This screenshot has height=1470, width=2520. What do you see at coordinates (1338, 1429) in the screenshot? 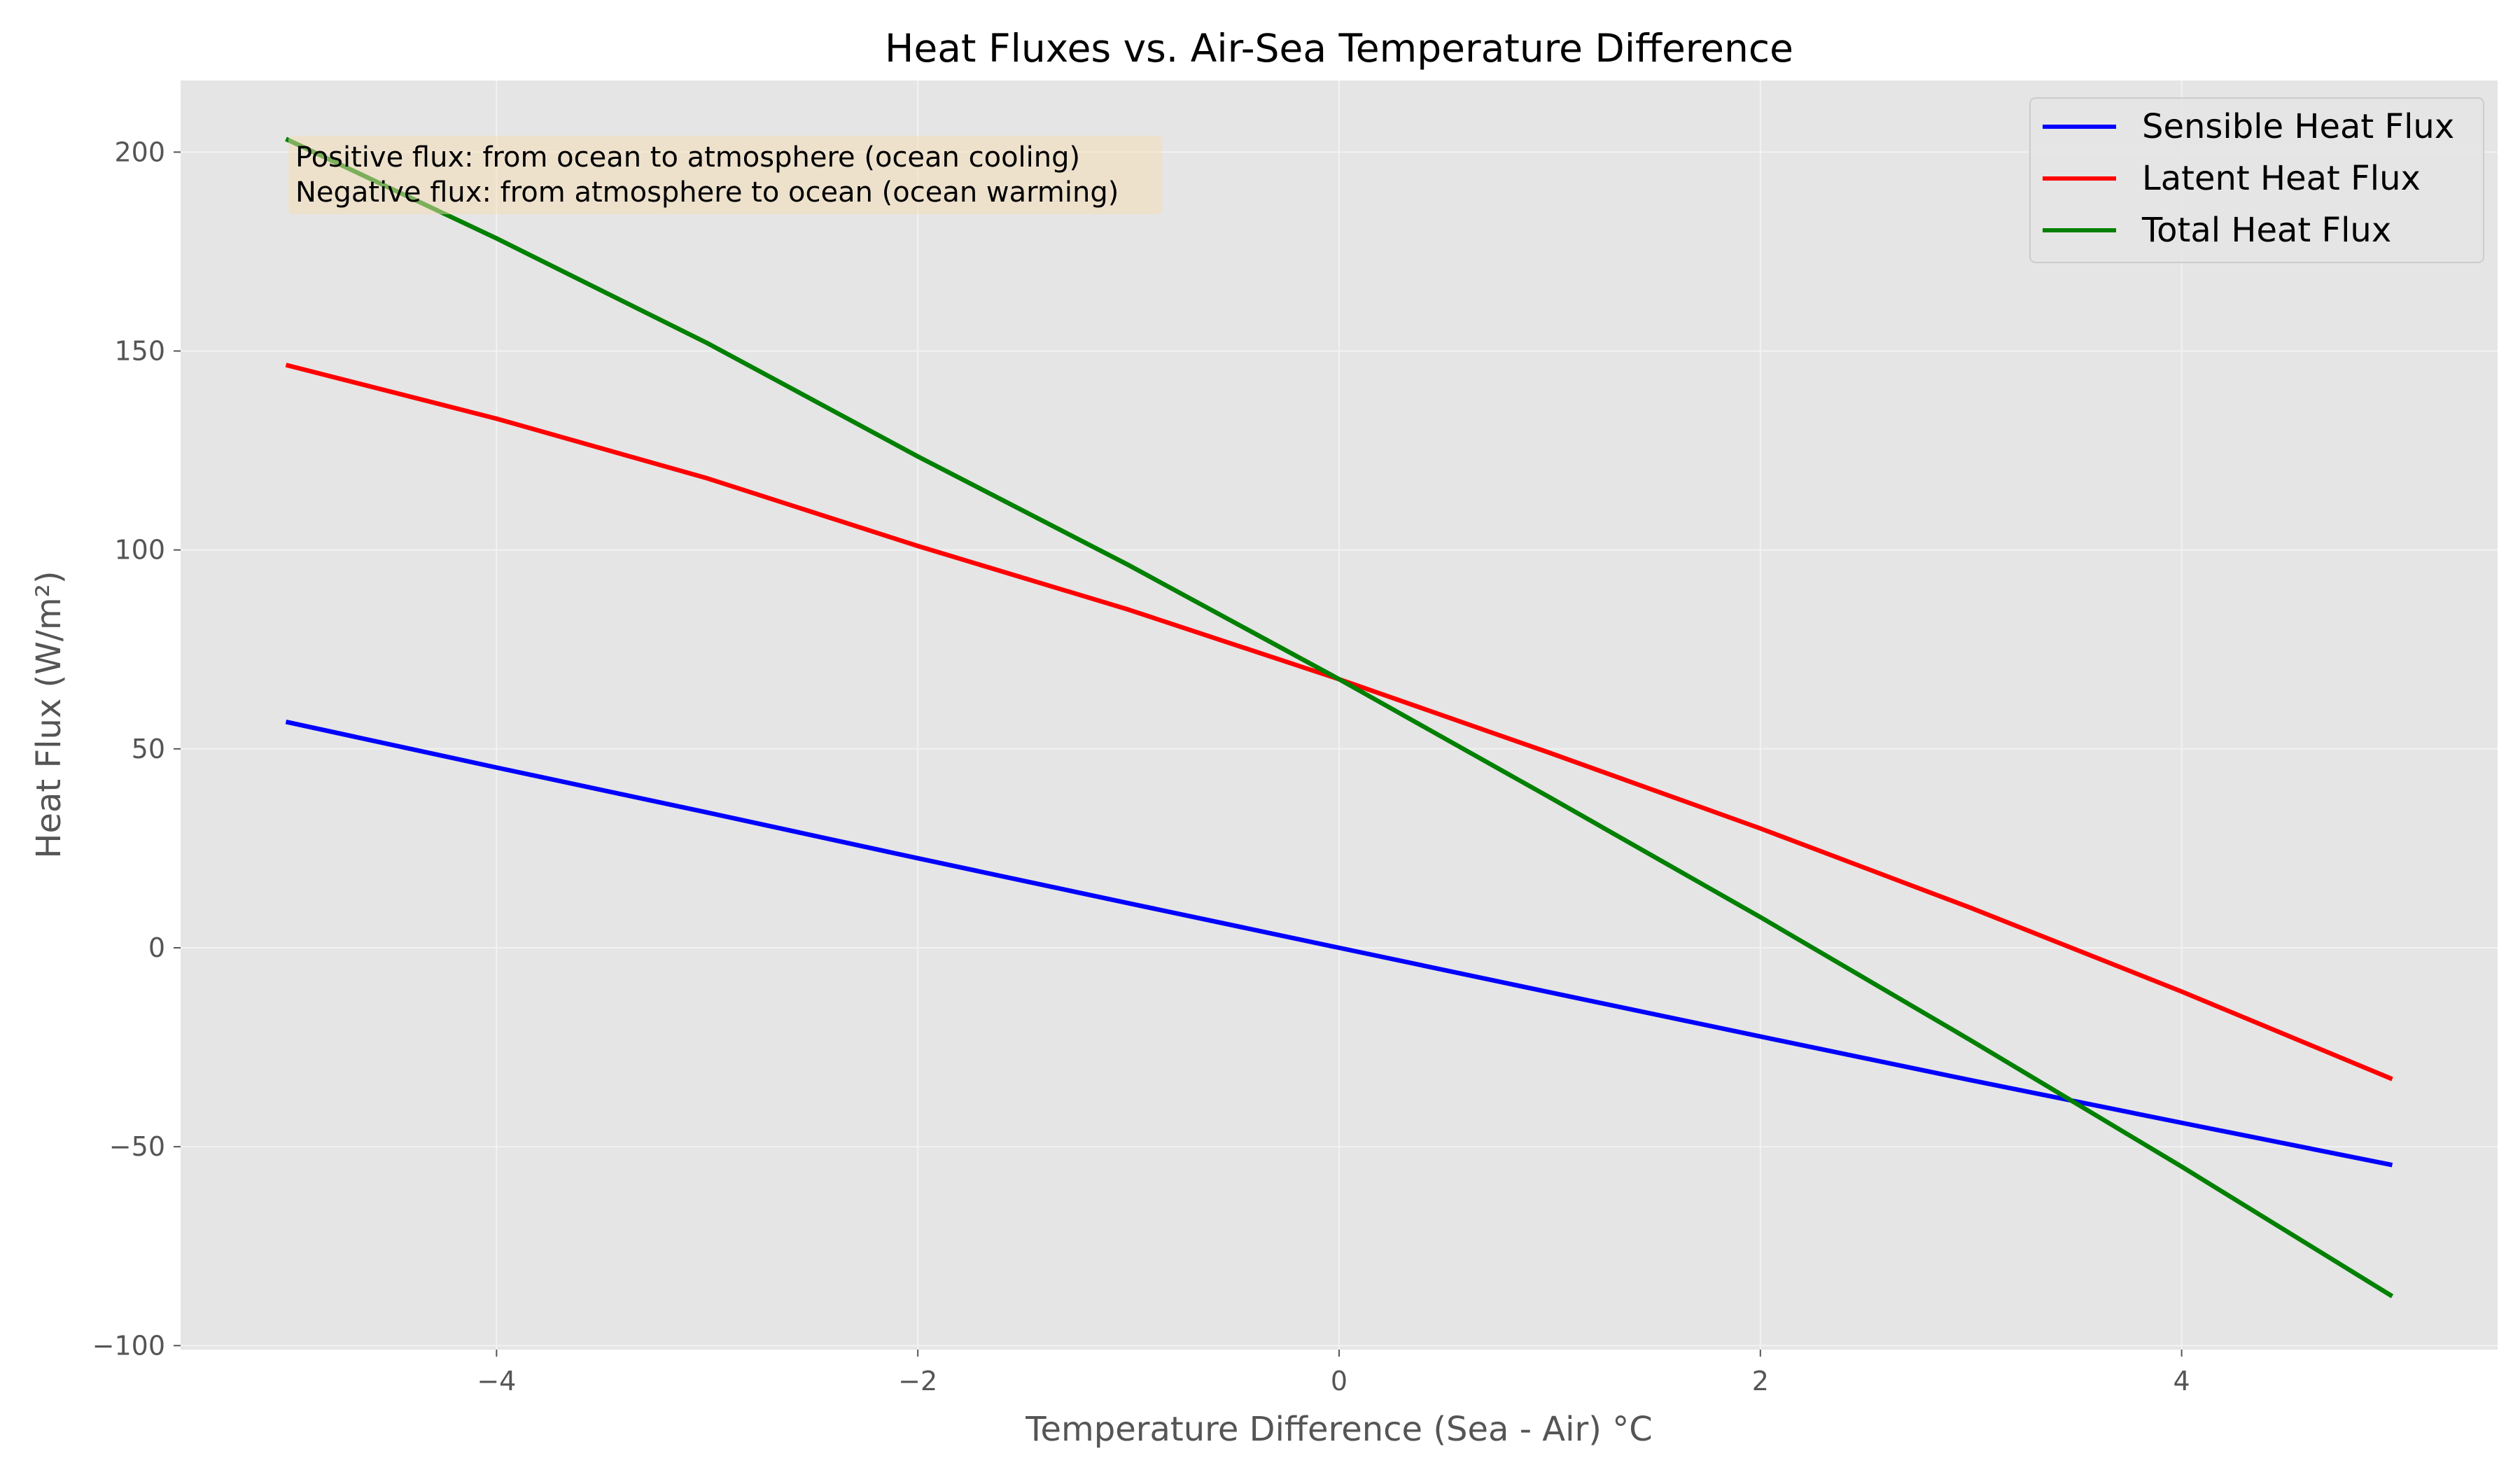
I see `x-axis-label: Temperature Difference (Sea - Air) °C` at bounding box center [1338, 1429].